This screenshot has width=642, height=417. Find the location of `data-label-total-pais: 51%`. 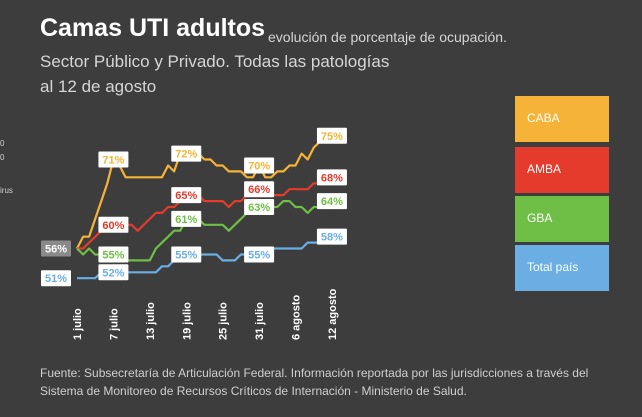

data-label-total-pais: 51% is located at coordinates (56, 278).